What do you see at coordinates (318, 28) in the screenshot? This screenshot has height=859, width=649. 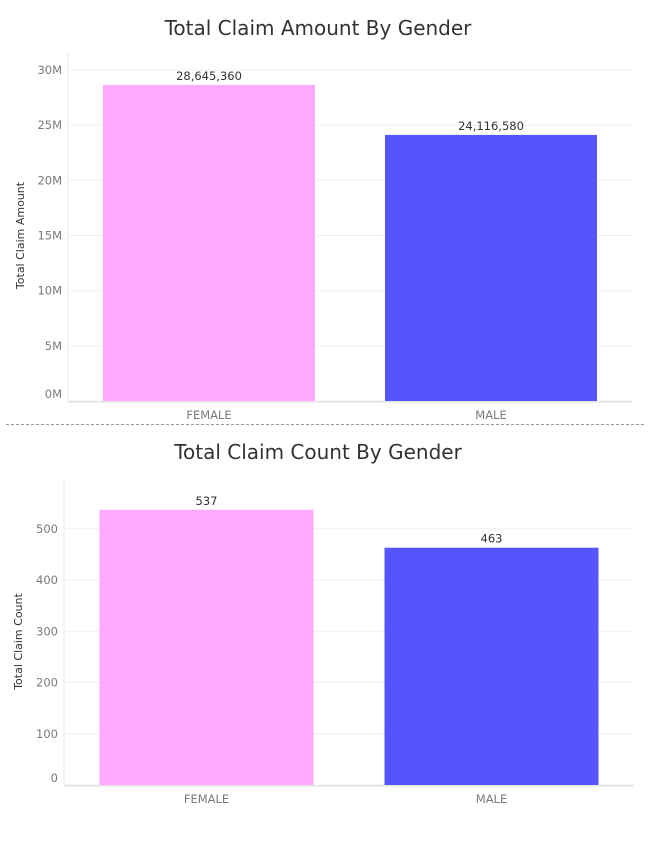 I see `chart-title: Total Claim Amount By Gender` at bounding box center [318, 28].